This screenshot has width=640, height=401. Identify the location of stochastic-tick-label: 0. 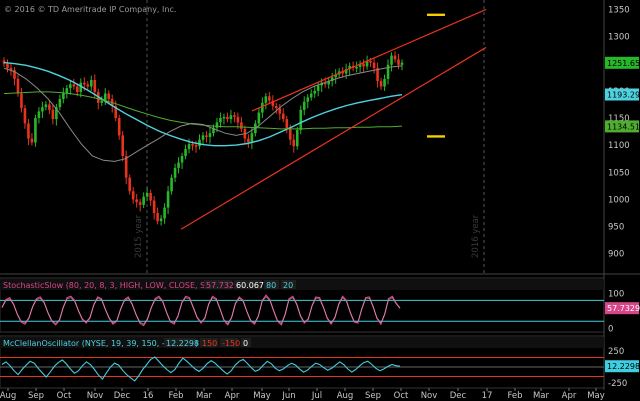
(610, 329).